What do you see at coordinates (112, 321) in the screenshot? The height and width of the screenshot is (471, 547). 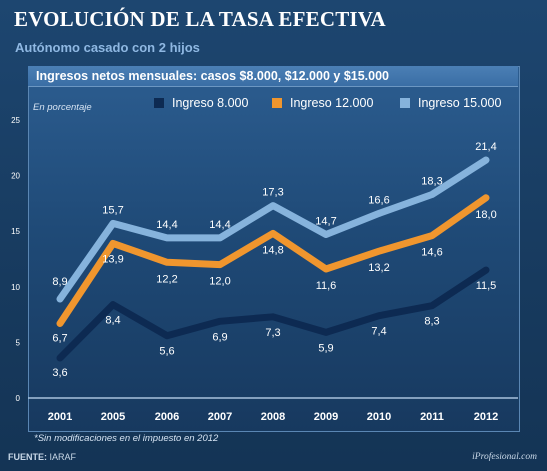 I see `data-label-8000: 8,4` at bounding box center [112, 321].